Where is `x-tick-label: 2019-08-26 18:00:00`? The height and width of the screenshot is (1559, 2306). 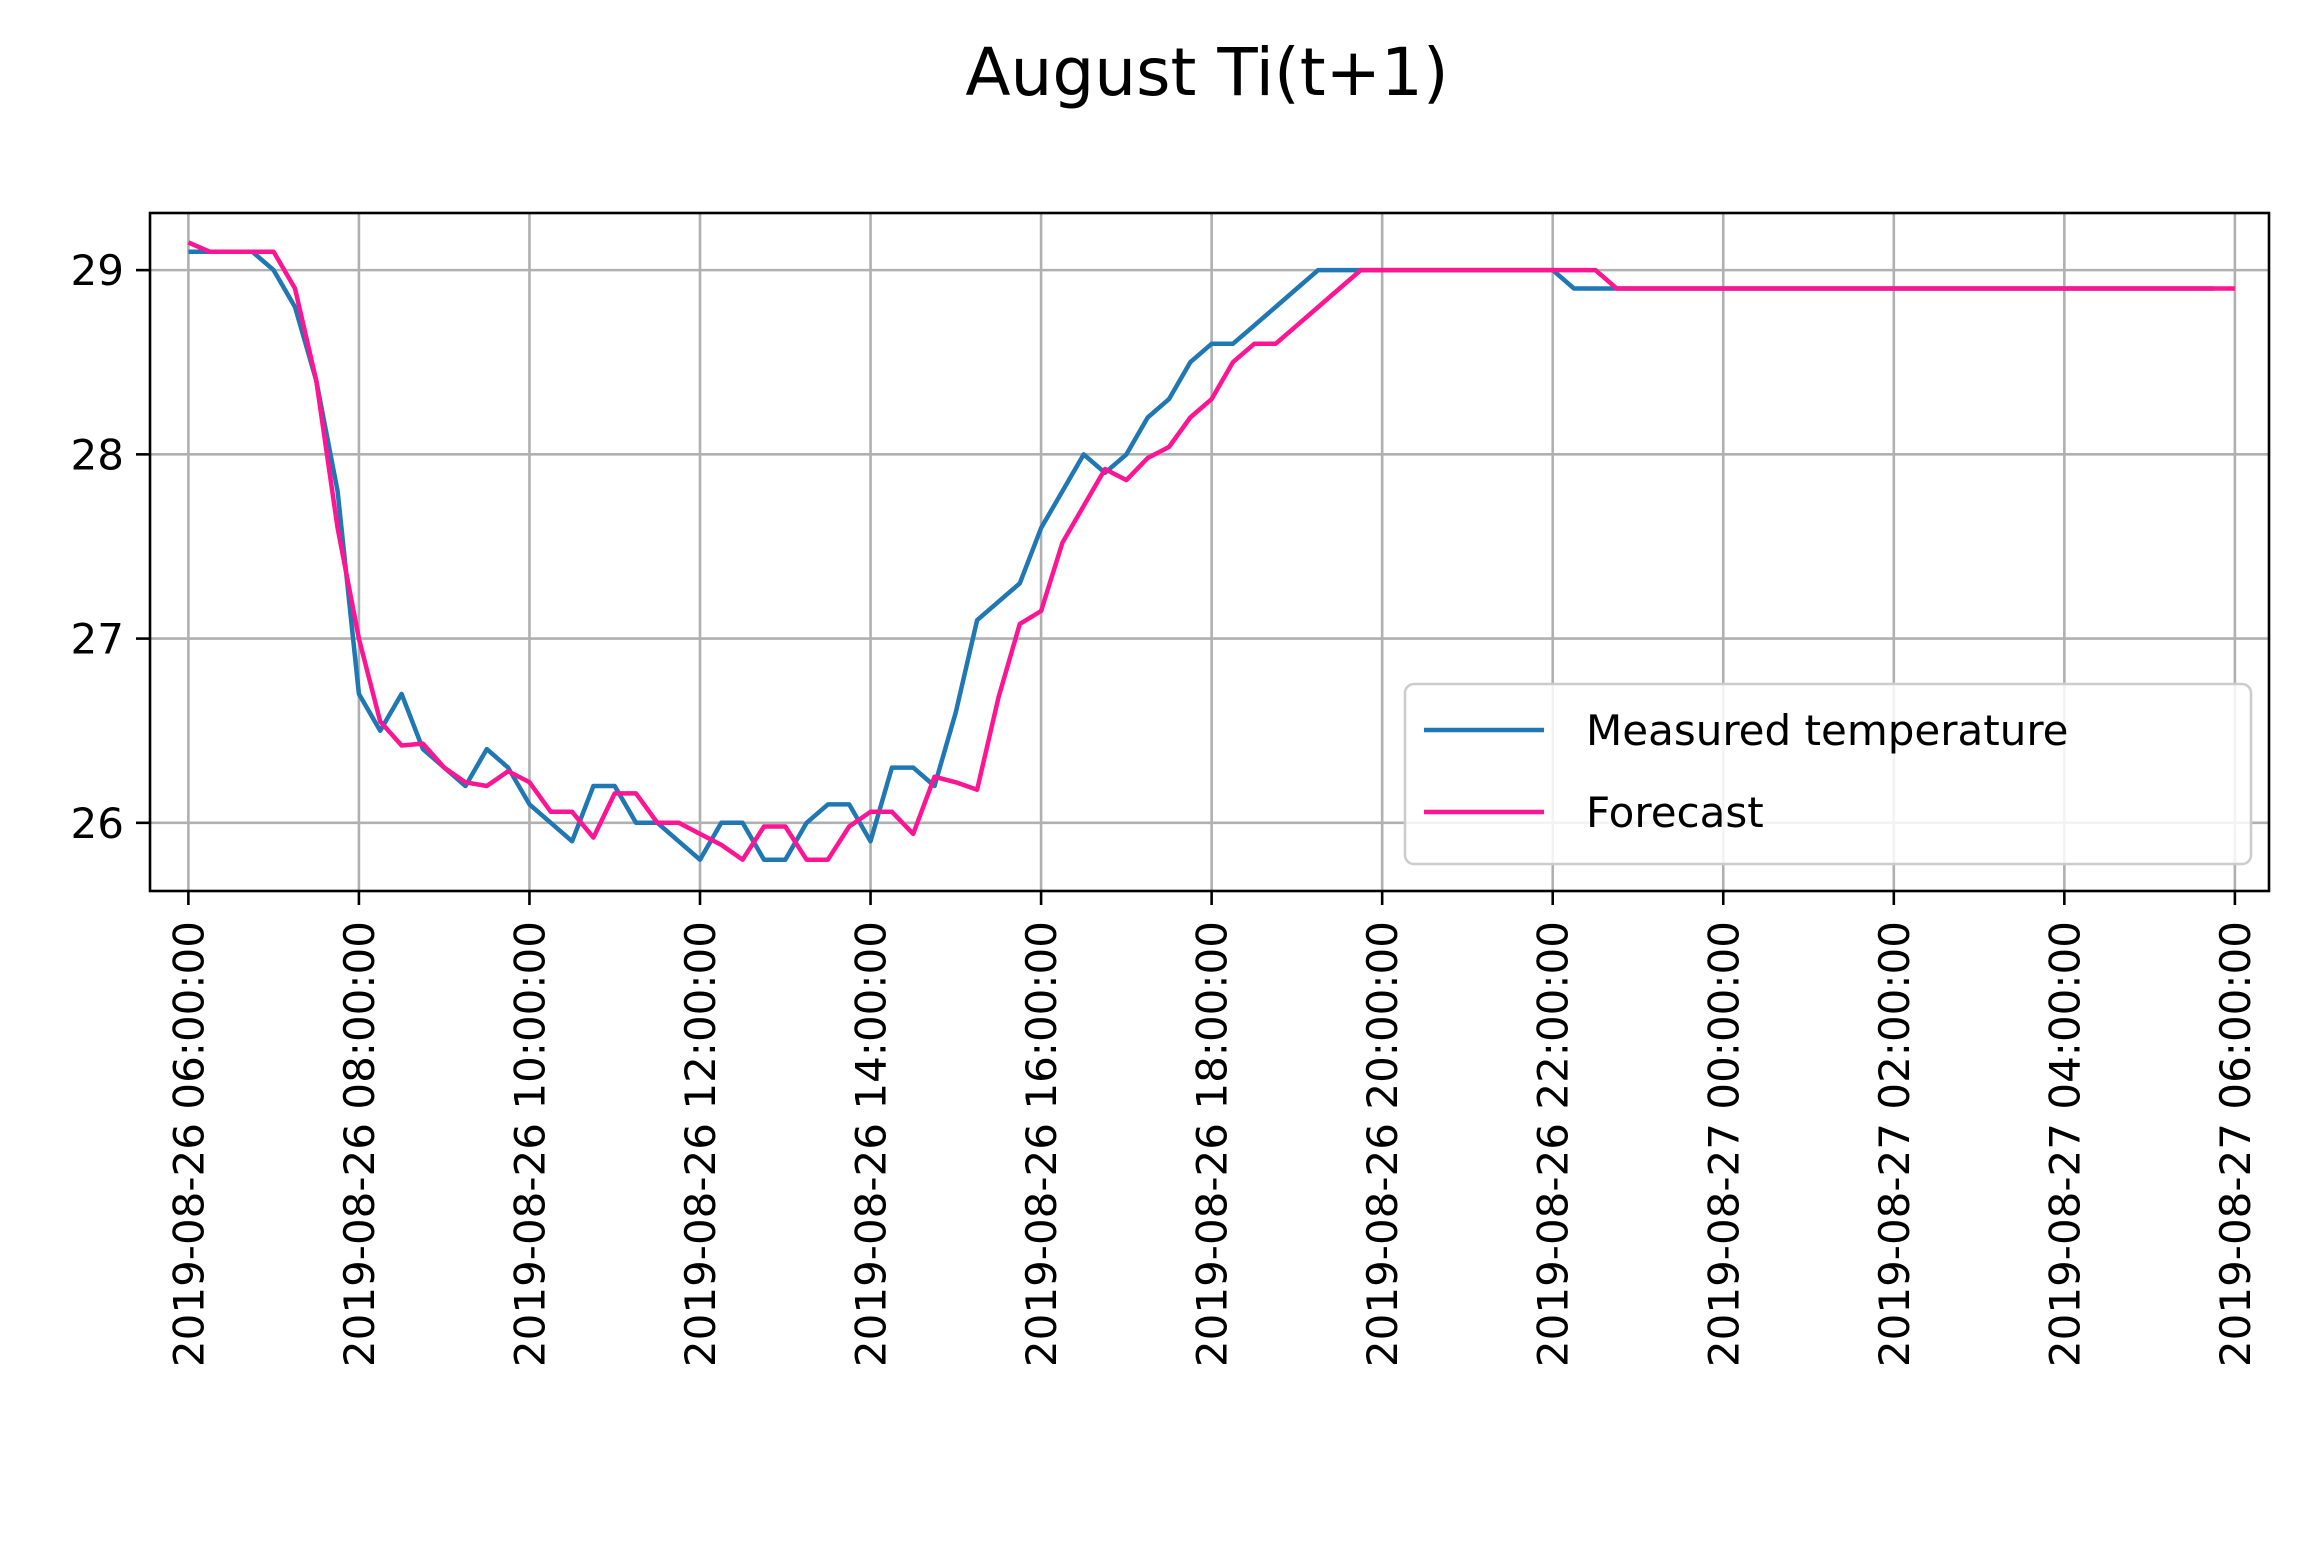 x-tick-label: 2019-08-26 18:00:00 is located at coordinates (1212, 1144).